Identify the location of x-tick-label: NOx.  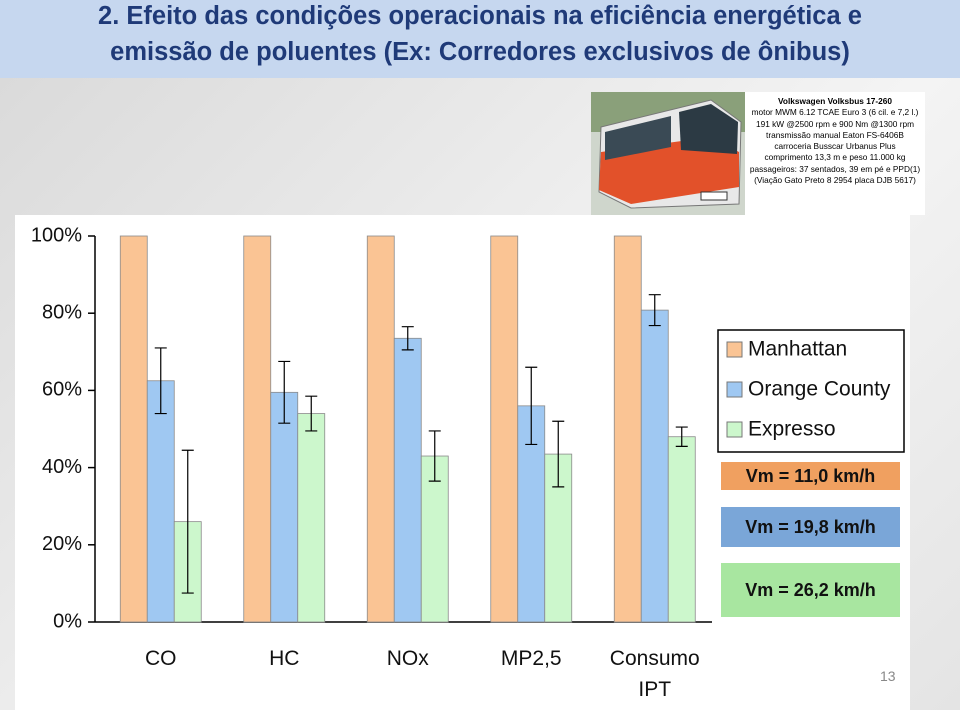
(407, 658).